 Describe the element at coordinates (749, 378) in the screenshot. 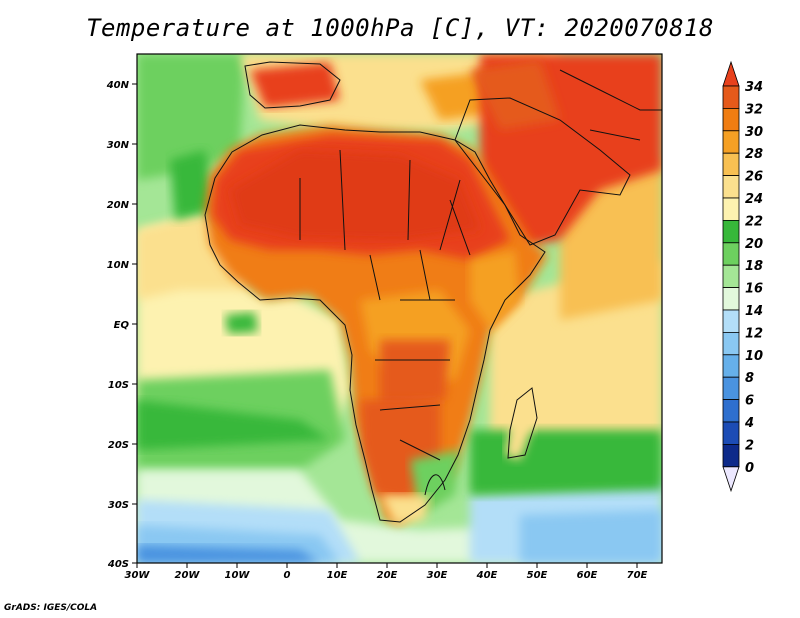

I see `colorbar-label: 8` at that location.